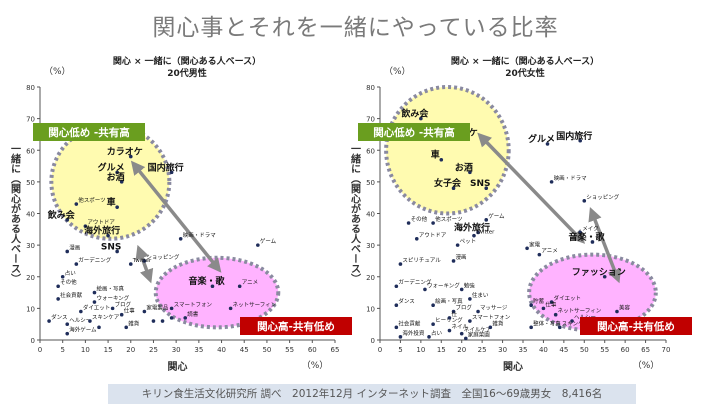 The width and height of the screenshot is (711, 420). What do you see at coordinates (447, 150) in the screenshot?
I see `yellow-cluster` at bounding box center [447, 150].